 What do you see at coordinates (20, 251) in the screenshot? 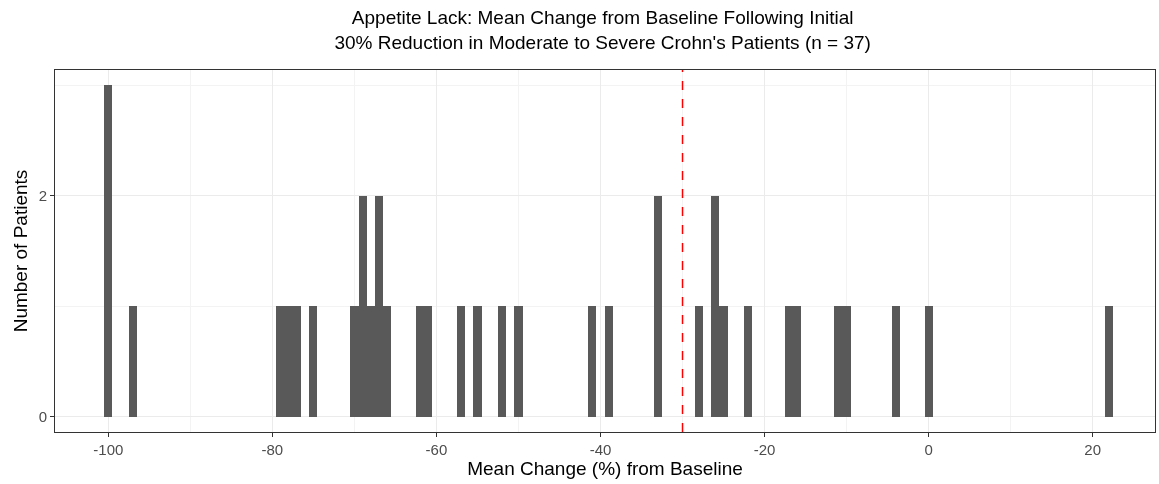
I see `y-axis-title: Number of Patients` at bounding box center [20, 251].